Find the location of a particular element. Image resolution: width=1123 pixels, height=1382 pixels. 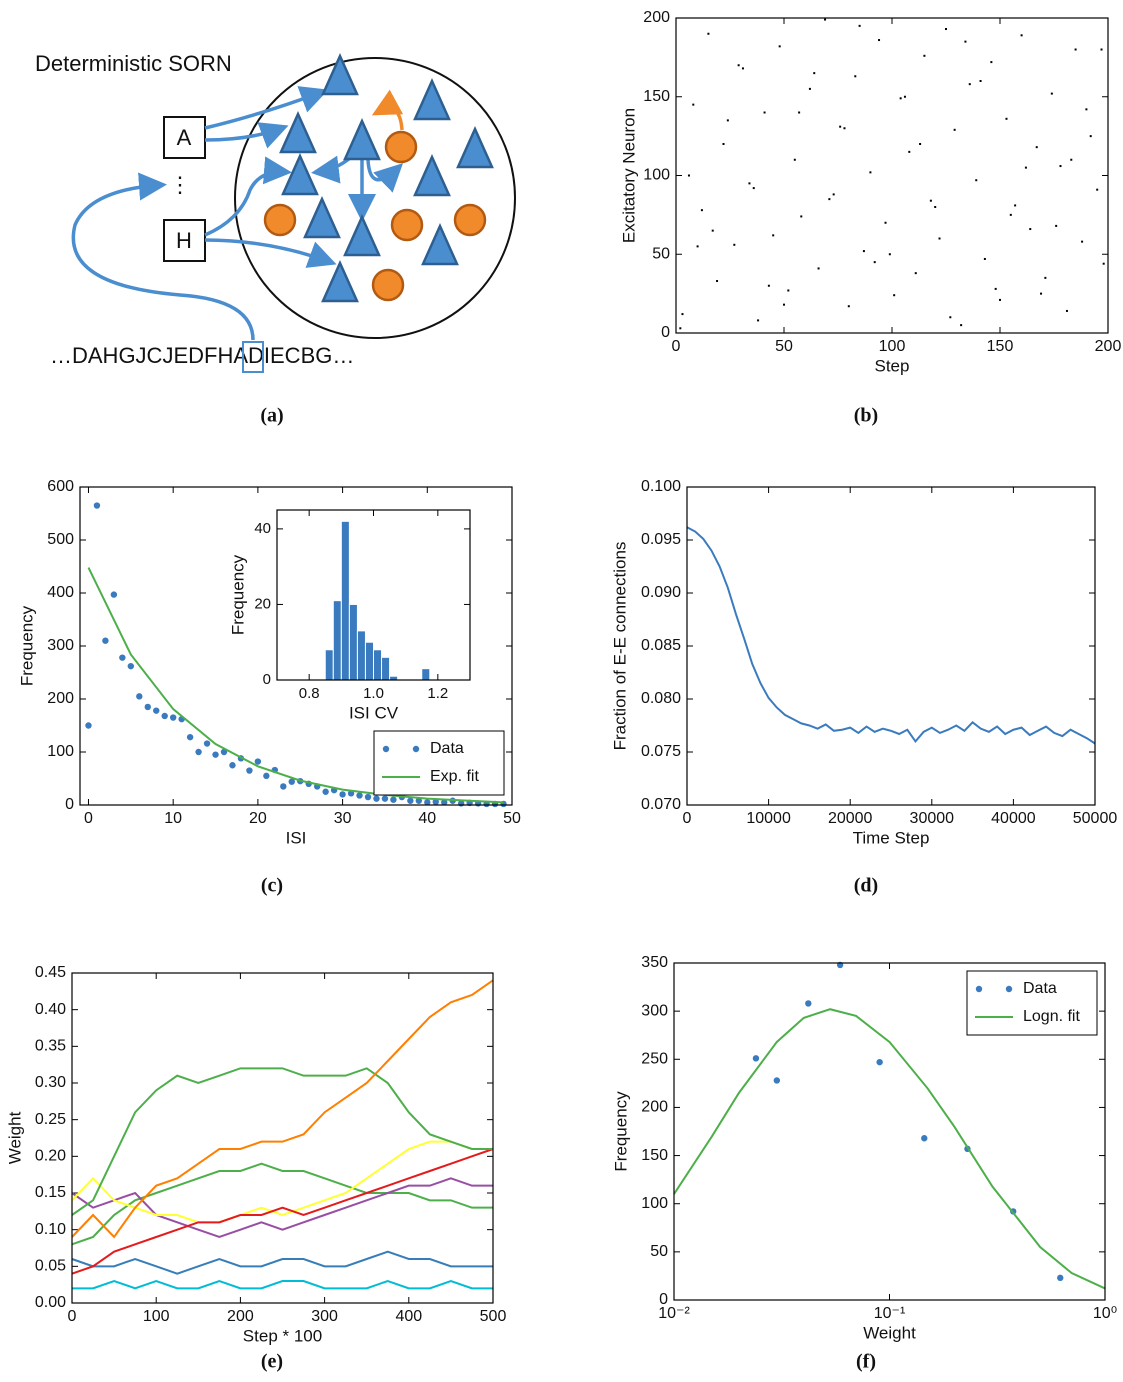

input-box is located at coordinates (184, 240).